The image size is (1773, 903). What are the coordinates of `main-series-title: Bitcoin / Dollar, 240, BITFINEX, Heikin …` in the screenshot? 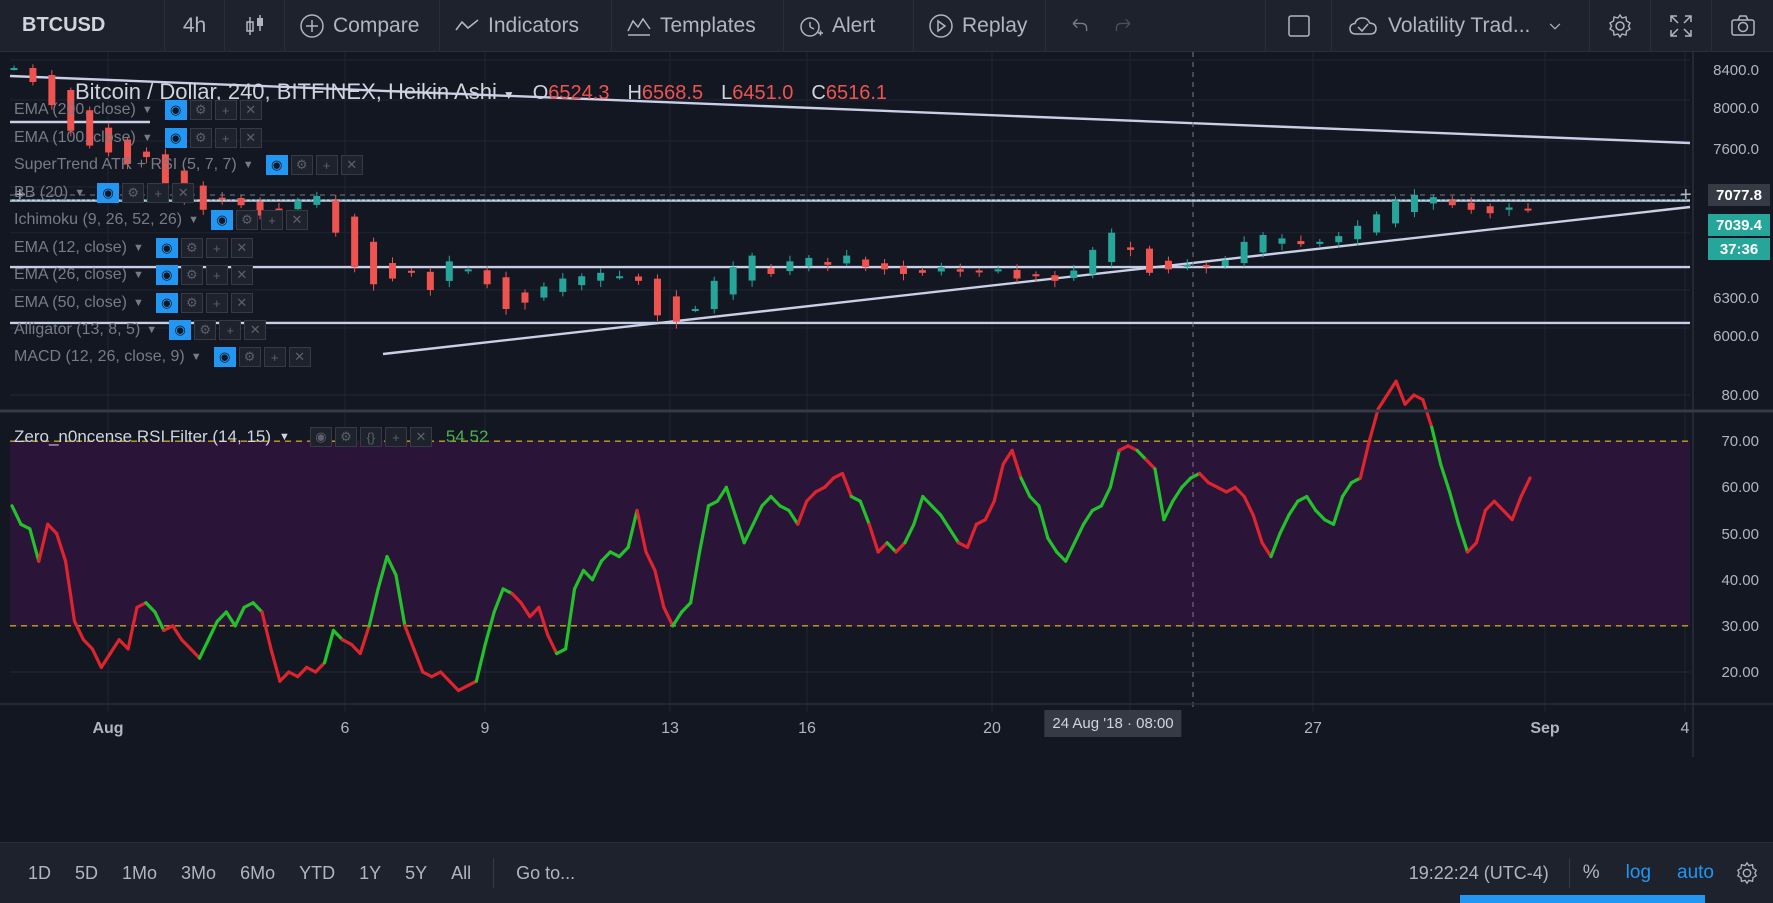 It's located at (286, 91).